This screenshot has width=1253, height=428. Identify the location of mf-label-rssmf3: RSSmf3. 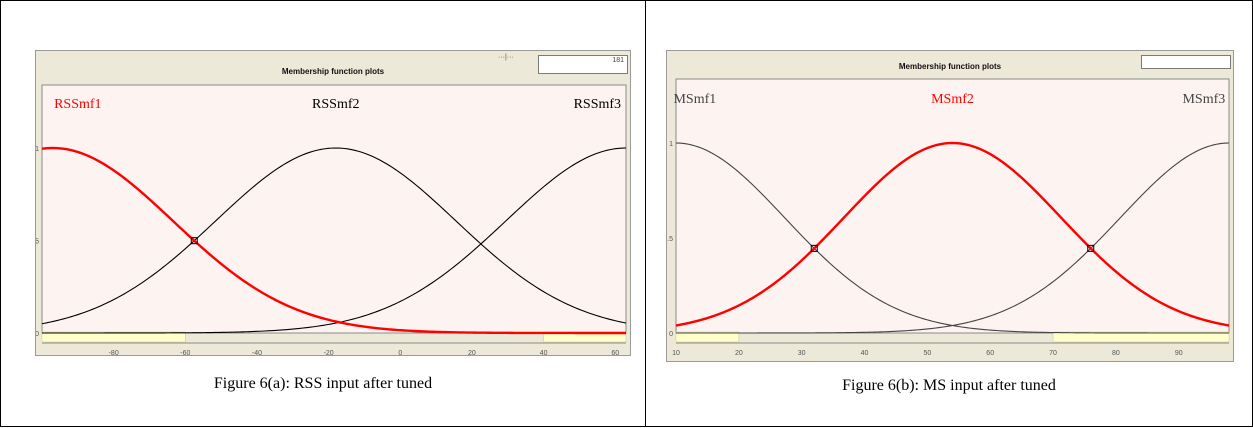
(597, 104).